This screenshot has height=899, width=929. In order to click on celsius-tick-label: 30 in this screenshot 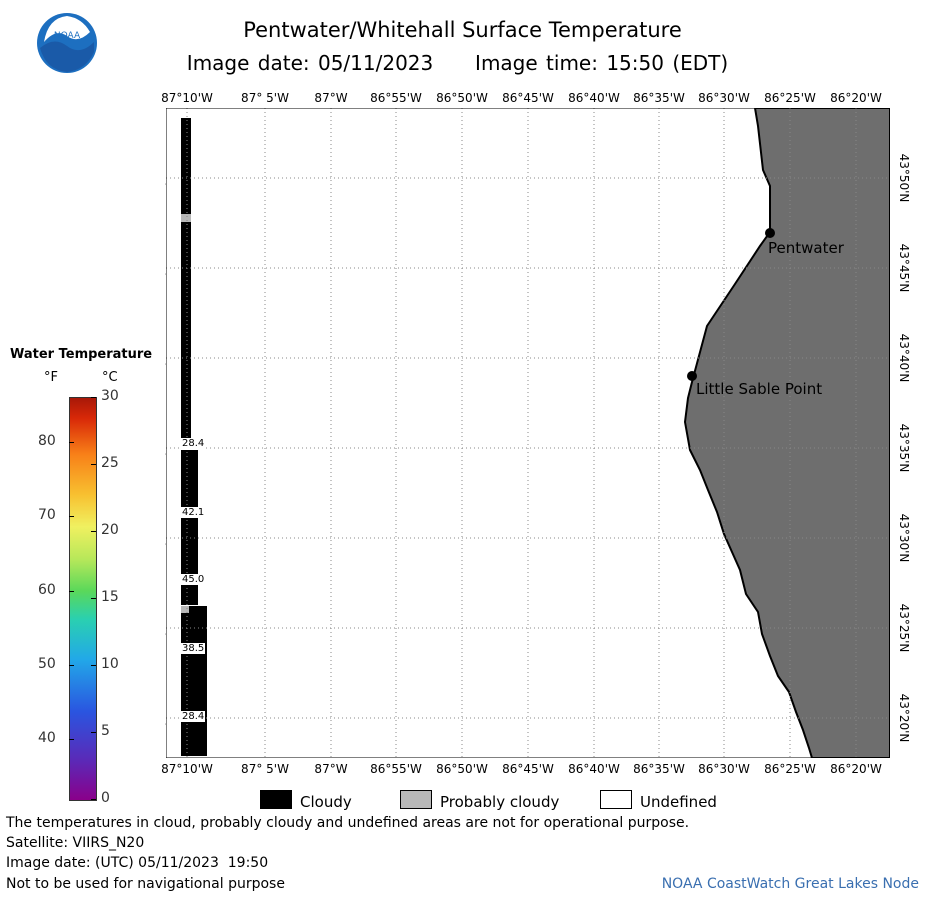, I will do `click(110, 396)`.